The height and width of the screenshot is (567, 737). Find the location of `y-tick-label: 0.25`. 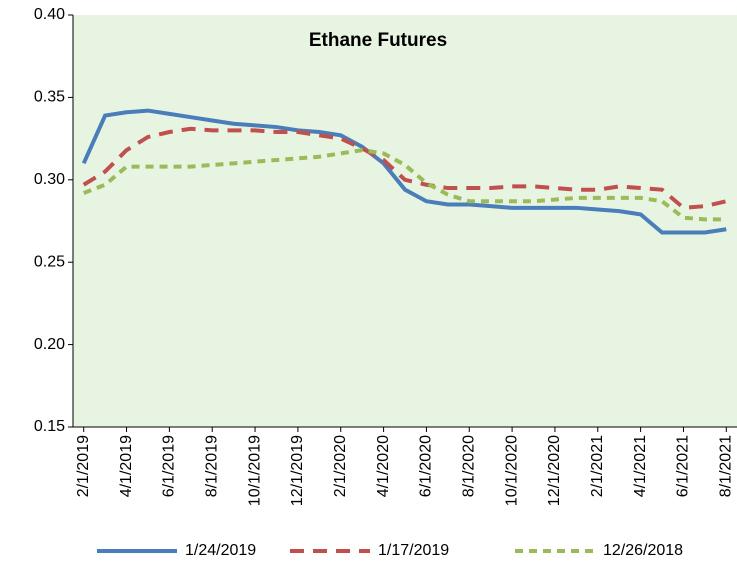

y-tick-label: 0.25 is located at coordinates (49, 261).